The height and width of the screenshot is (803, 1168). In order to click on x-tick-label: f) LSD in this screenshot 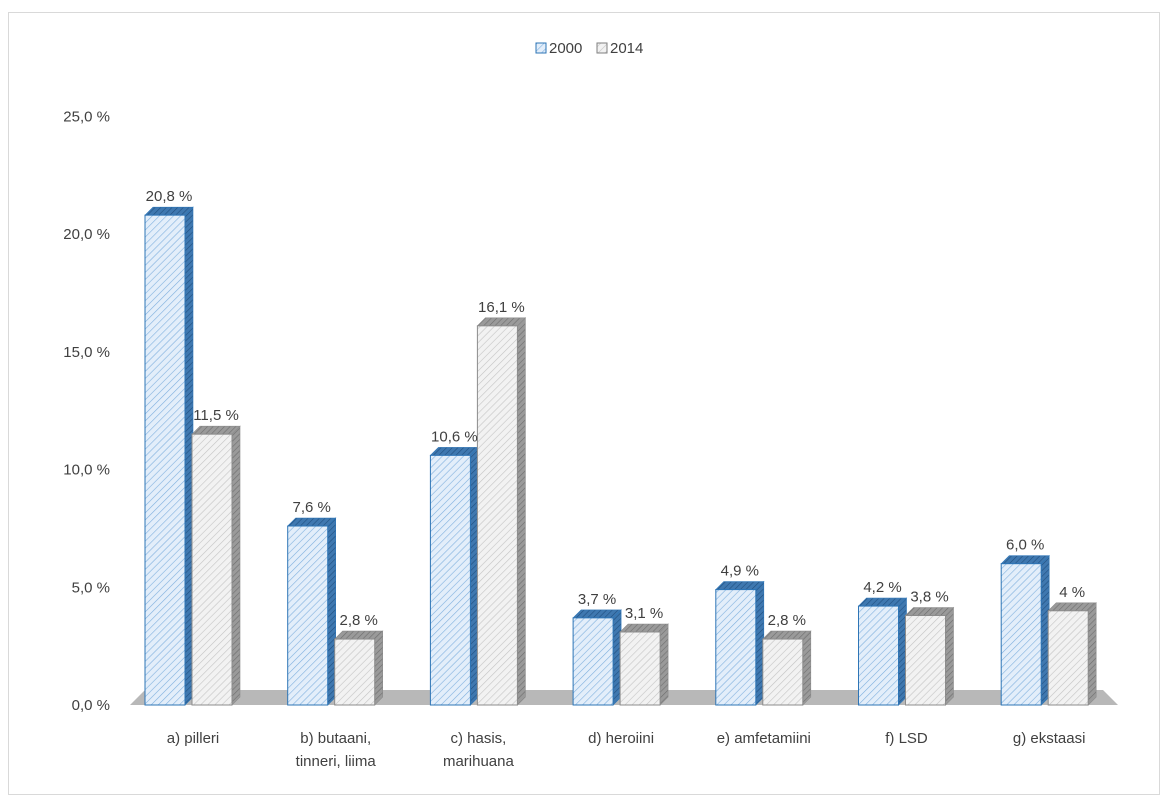, I will do `click(906, 738)`.